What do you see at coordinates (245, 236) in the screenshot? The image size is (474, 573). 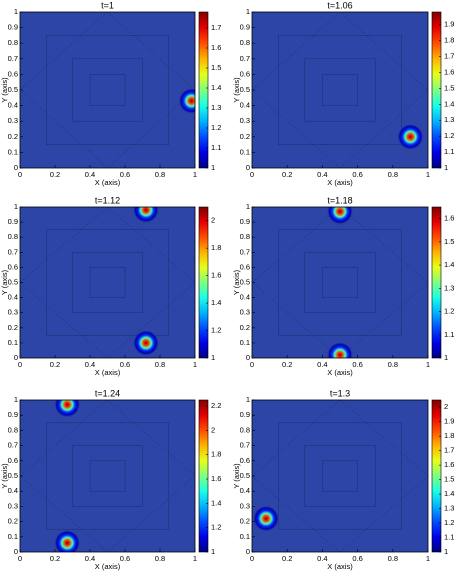 I see `y-tick-label: 0.8` at bounding box center [245, 236].